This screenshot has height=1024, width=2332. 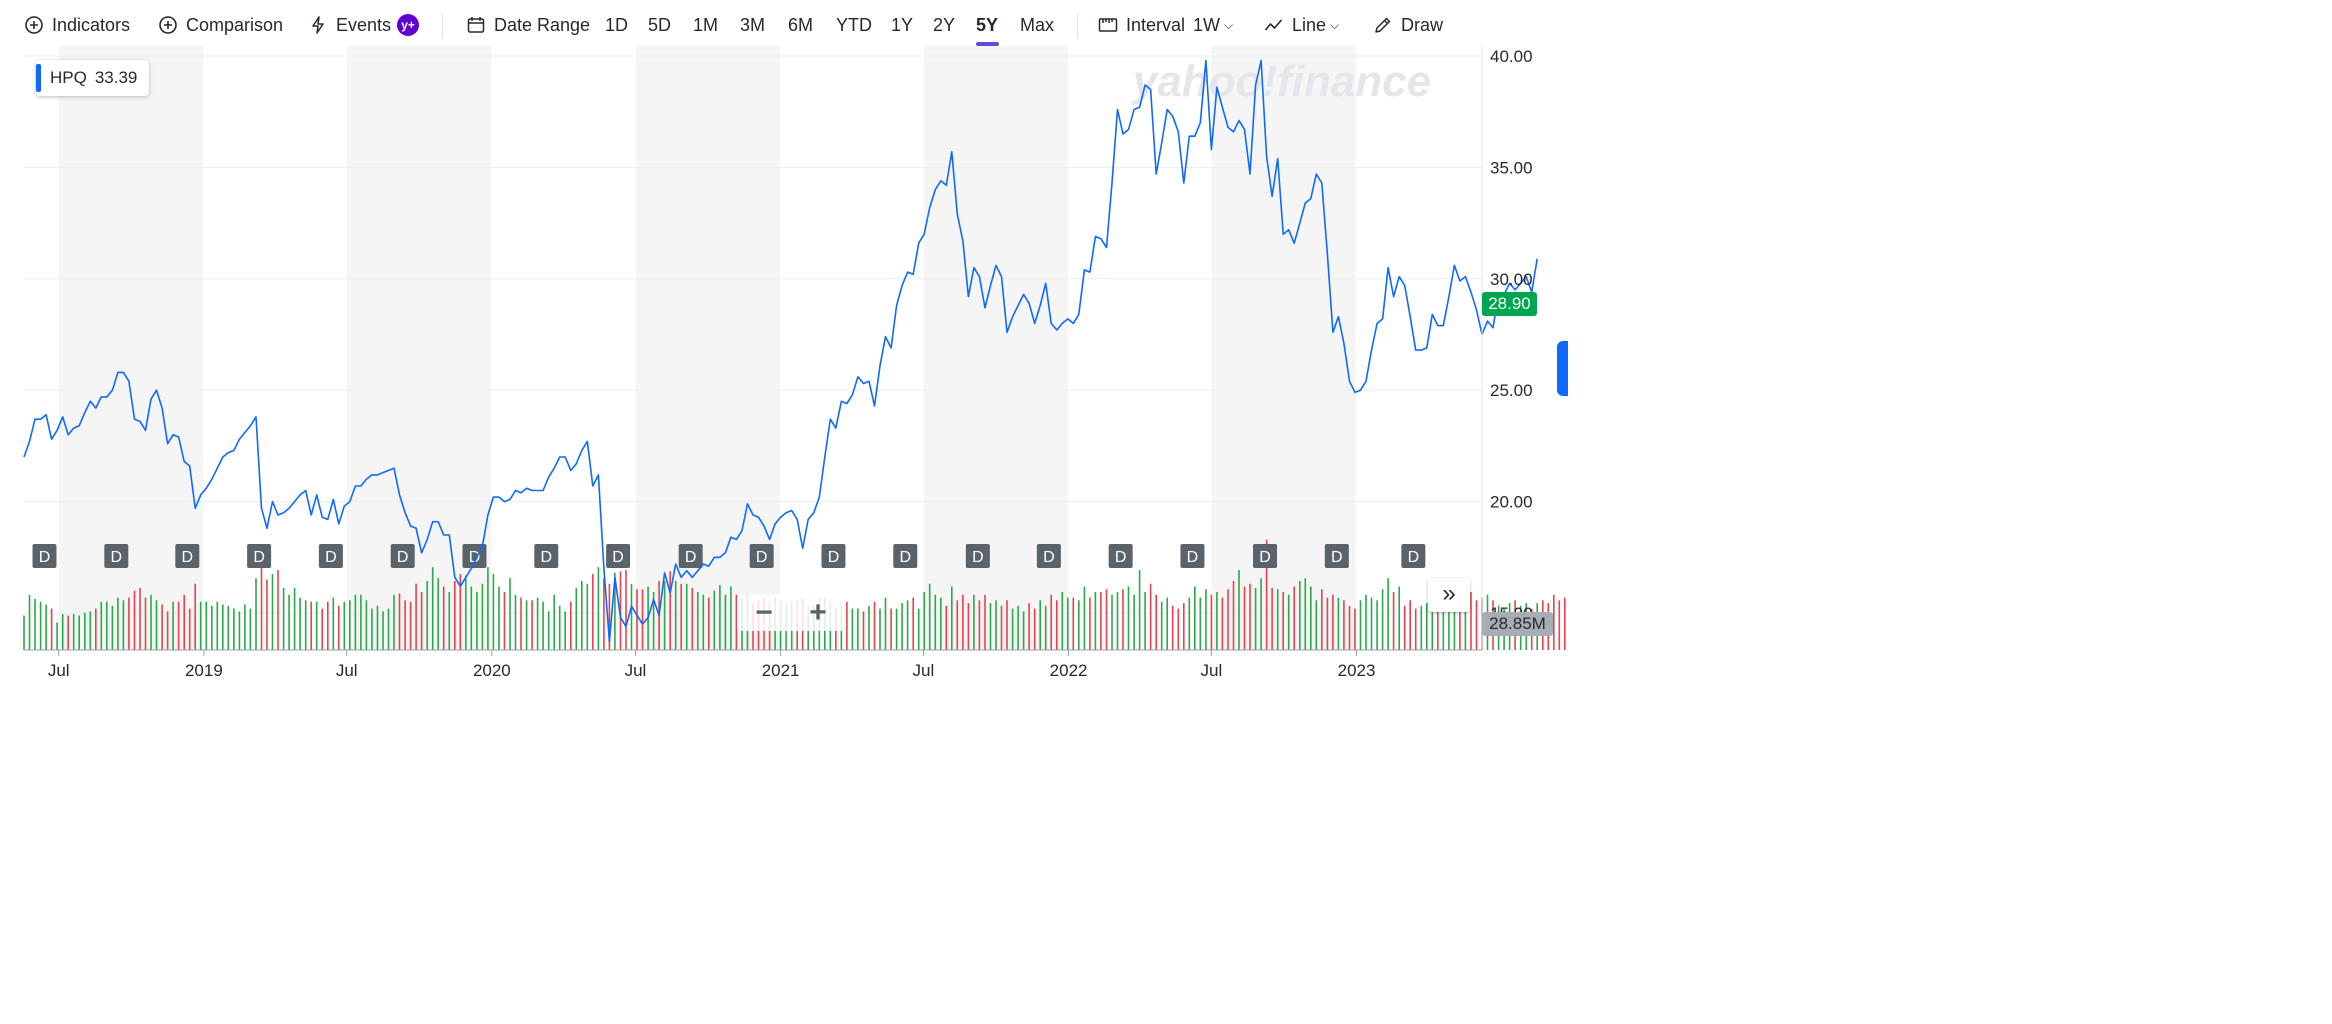 I want to click on quote-legend: HPQ 33.39, so click(x=93, y=78).